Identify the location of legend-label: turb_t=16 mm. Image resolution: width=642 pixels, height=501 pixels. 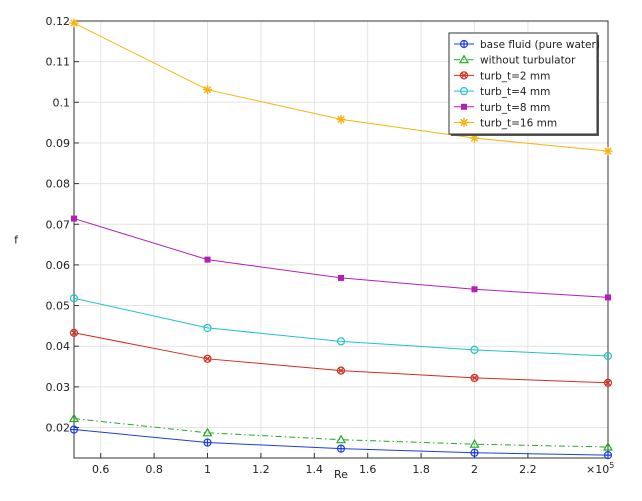
(518, 124).